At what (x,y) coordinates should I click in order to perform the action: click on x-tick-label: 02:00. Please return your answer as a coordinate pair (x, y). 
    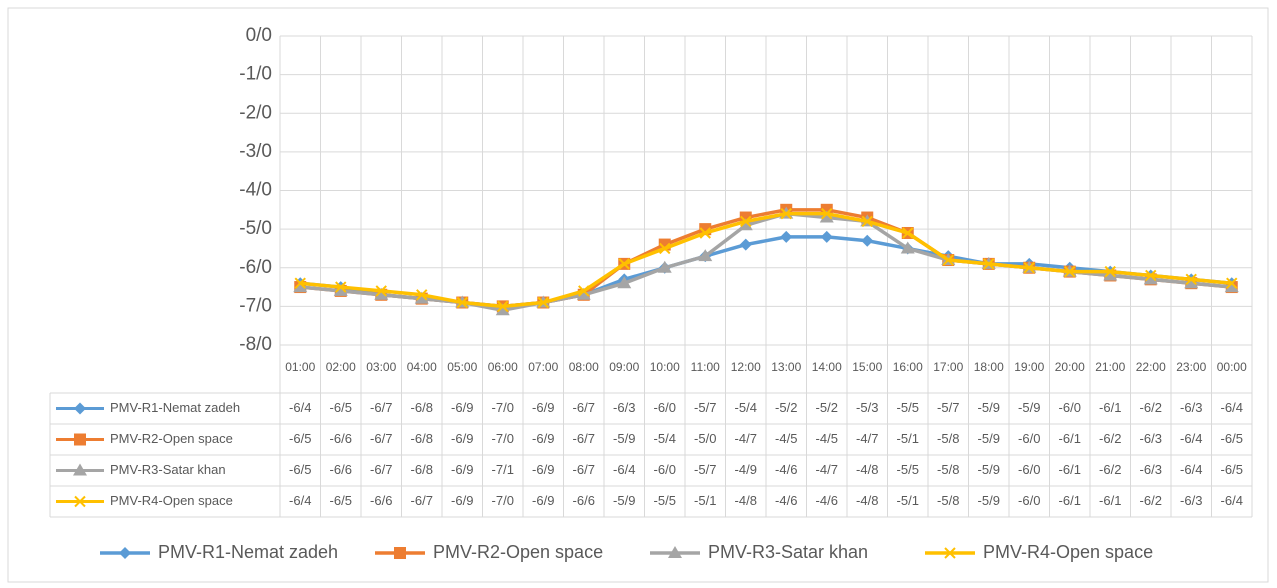
    Looking at the image, I should click on (341, 367).